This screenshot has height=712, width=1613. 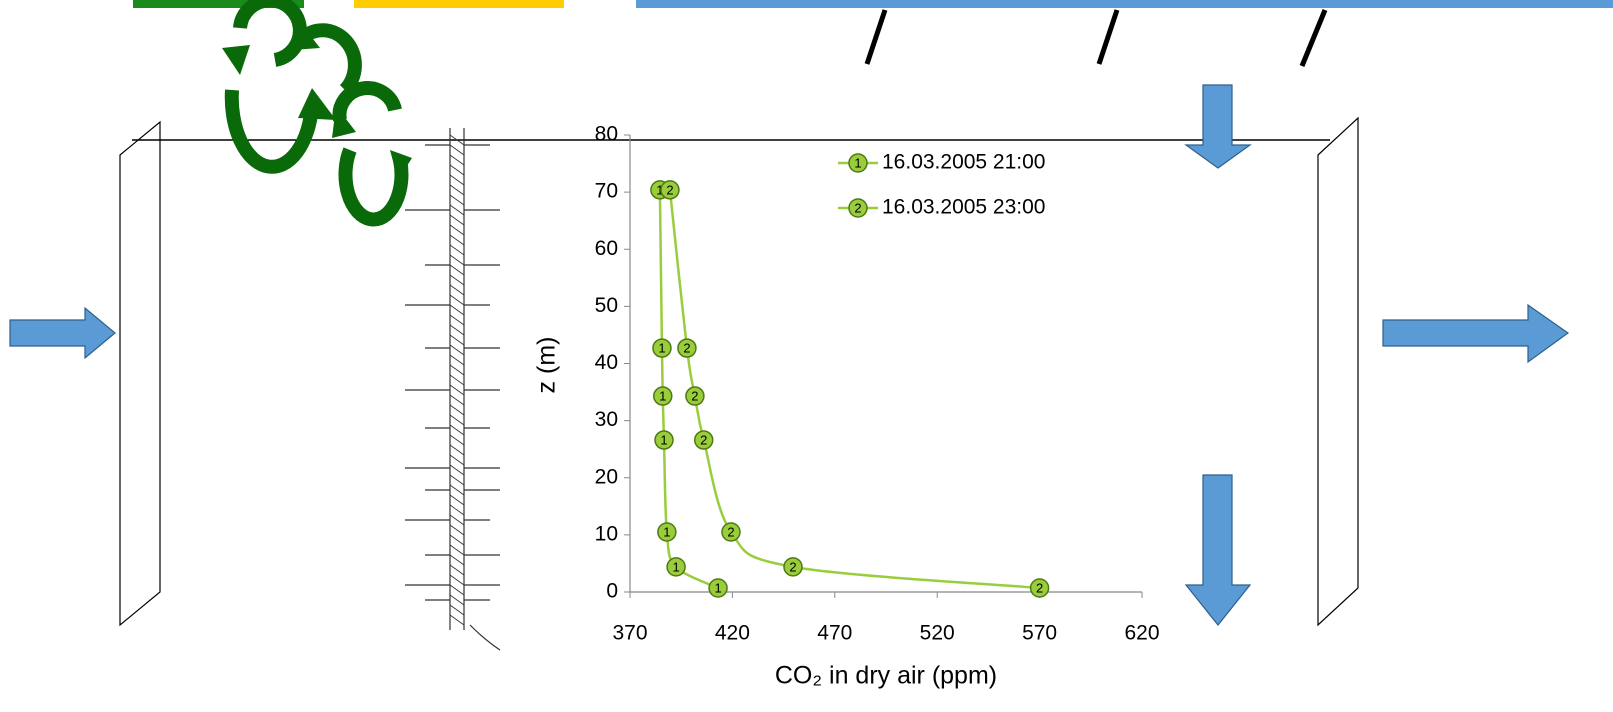 I want to click on y-axis-title: z (m), so click(x=547, y=365).